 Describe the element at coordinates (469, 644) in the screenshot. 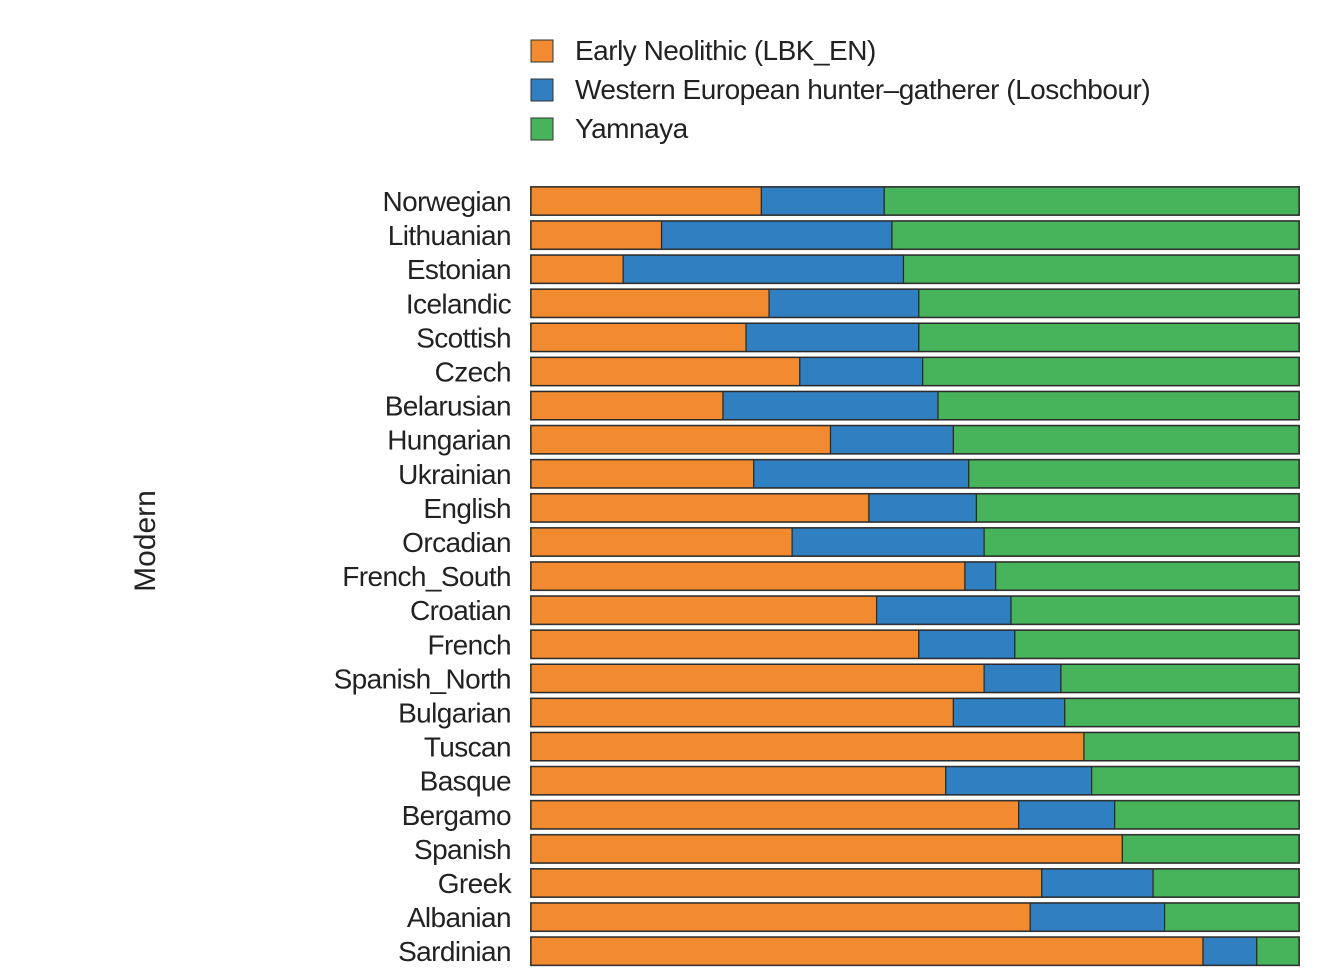

I see `category-label: French` at that location.